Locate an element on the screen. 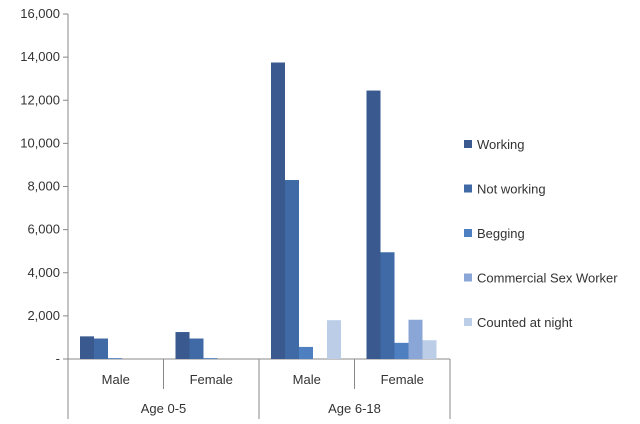 The width and height of the screenshot is (640, 424). x-group-label: Age 0-5 is located at coordinates (164, 408).